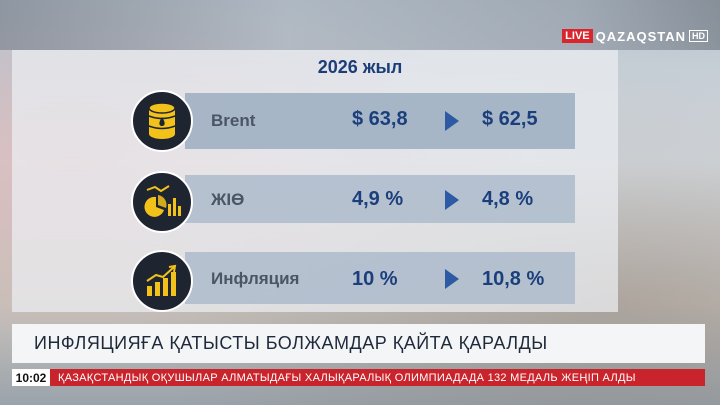  I want to click on channel-logo: LIVE QAZAQSTAN HD, so click(635, 36).